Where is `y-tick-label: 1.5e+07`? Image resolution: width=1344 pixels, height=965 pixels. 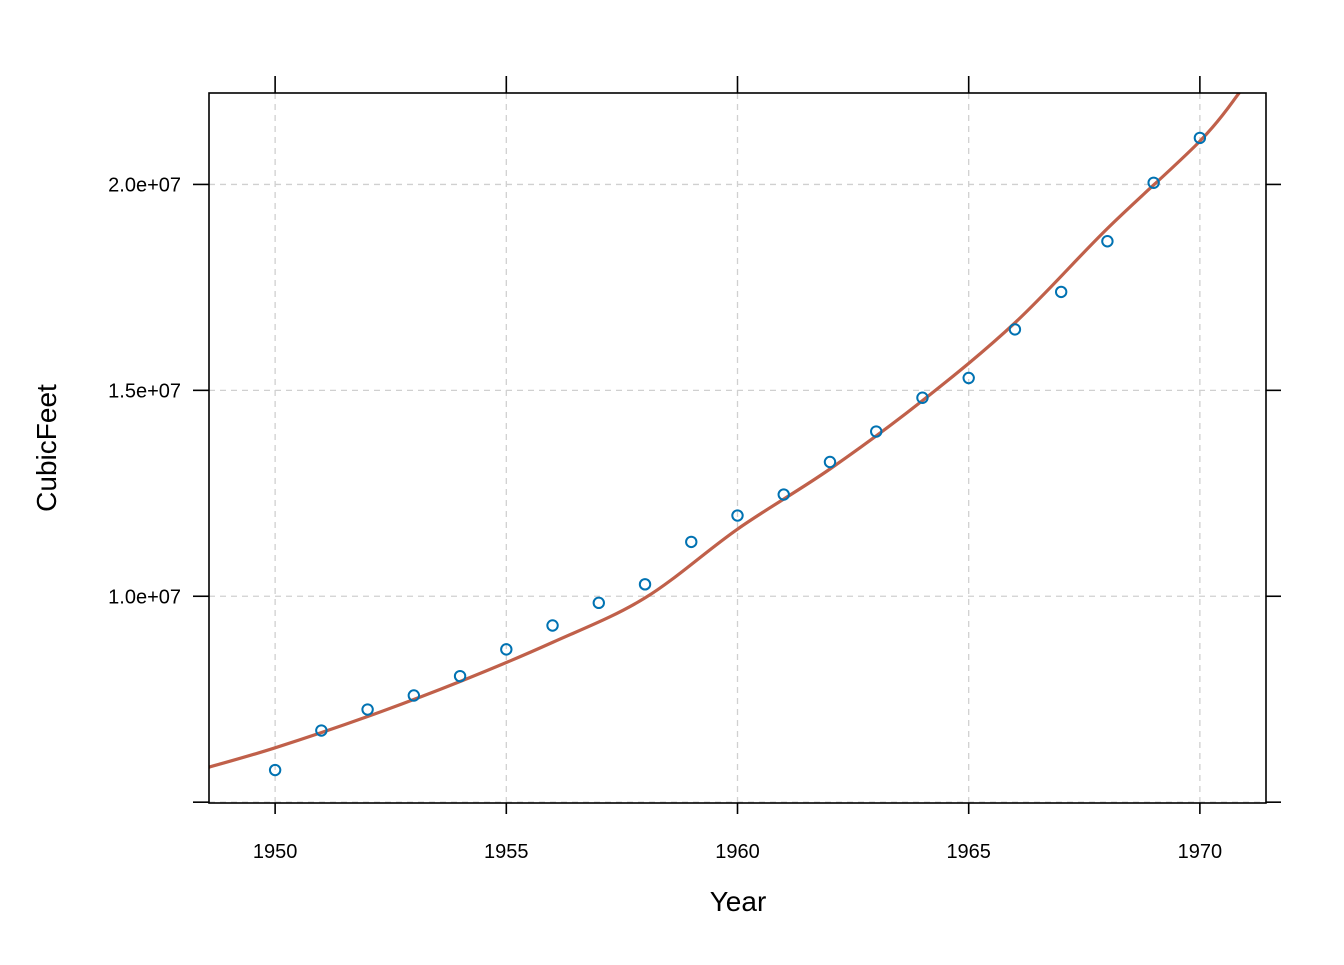 y-tick-label: 1.5e+07 is located at coordinates (144, 391).